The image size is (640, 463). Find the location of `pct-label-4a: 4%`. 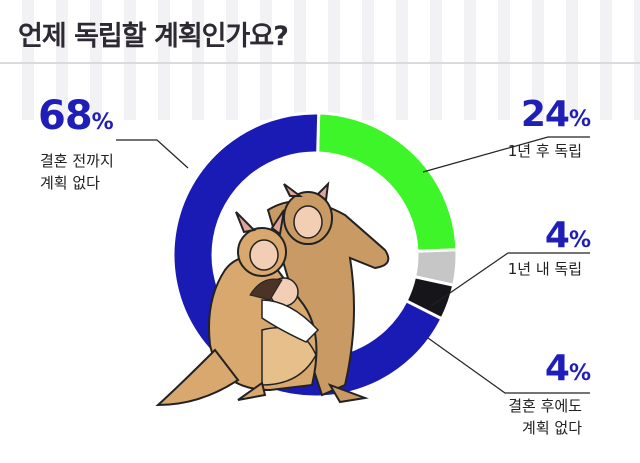

pct-label-4a: 4% is located at coordinates (567, 235).